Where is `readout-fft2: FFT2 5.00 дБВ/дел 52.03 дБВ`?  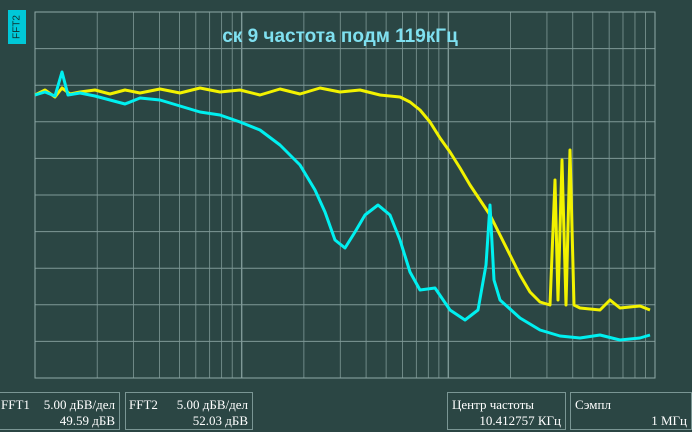
readout-fft2: FFT2 5.00 дБВ/дел 52.03 дБВ is located at coordinates (189, 411).